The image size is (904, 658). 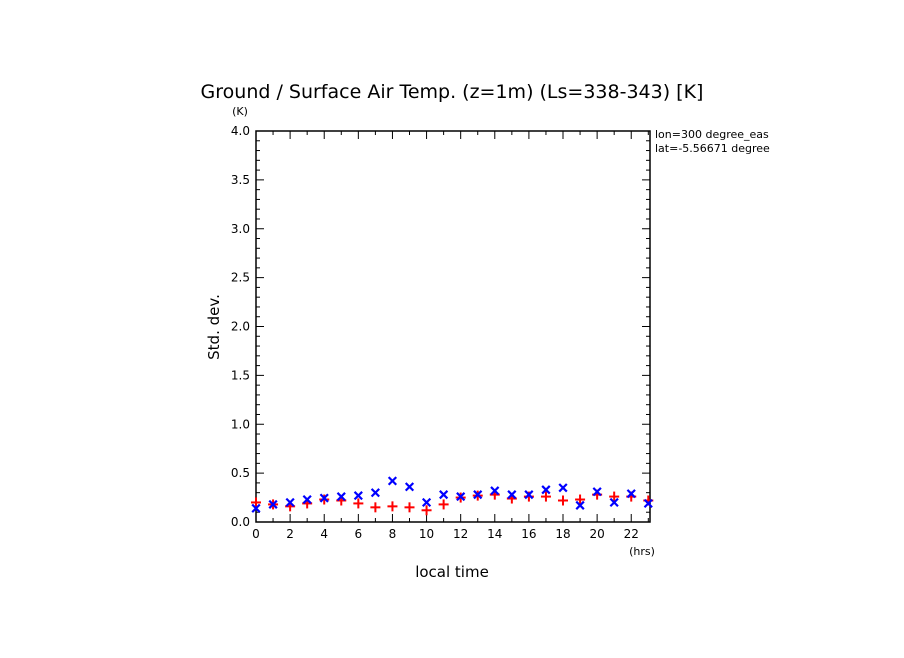 What do you see at coordinates (324, 534) in the screenshot?
I see `x-tick-label: 4` at bounding box center [324, 534].